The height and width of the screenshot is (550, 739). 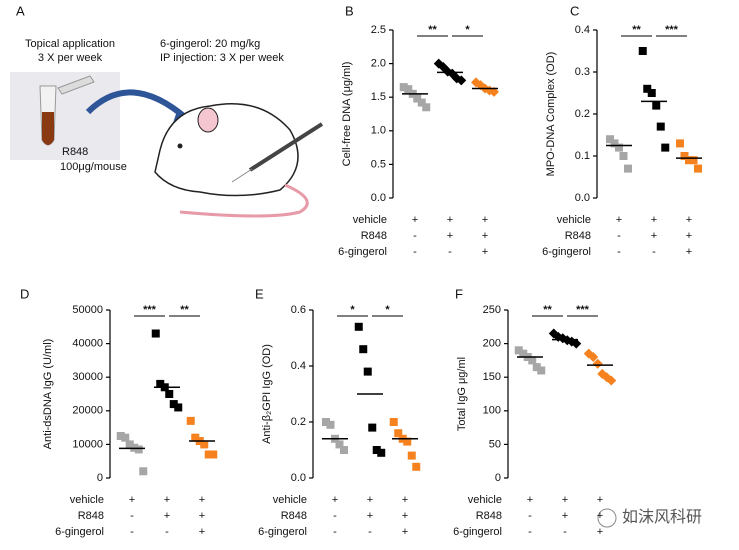 I want to click on protocol-text: IP injection: 3 X per week, so click(x=222, y=58).